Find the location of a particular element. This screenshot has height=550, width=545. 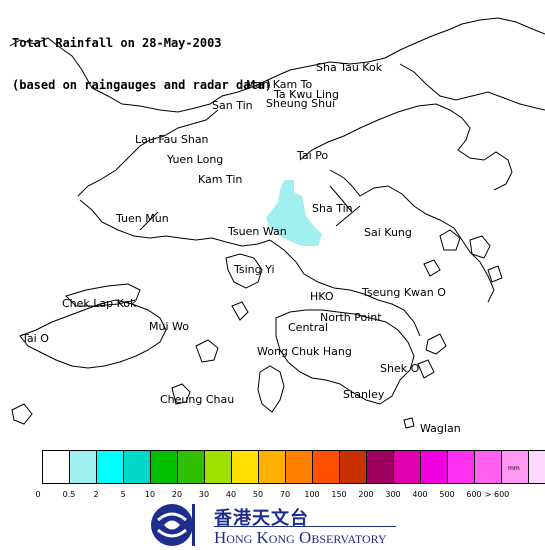

place-stanley: Stanley is located at coordinates (364, 394).